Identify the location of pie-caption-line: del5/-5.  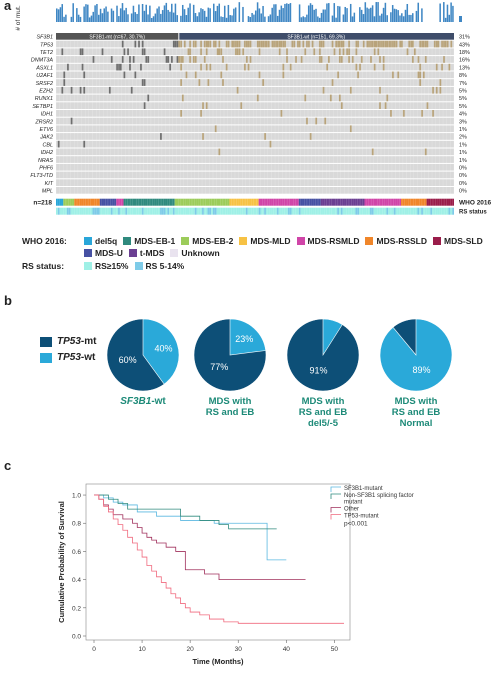
(323, 423).